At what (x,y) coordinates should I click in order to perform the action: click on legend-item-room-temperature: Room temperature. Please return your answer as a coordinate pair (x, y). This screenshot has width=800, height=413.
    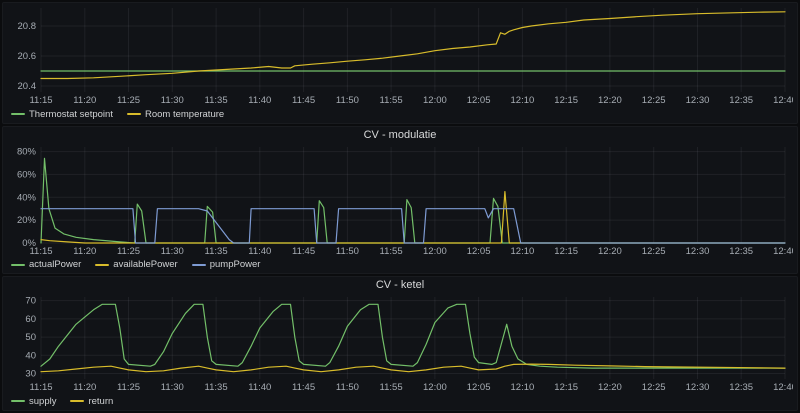
    Looking at the image, I should click on (175, 114).